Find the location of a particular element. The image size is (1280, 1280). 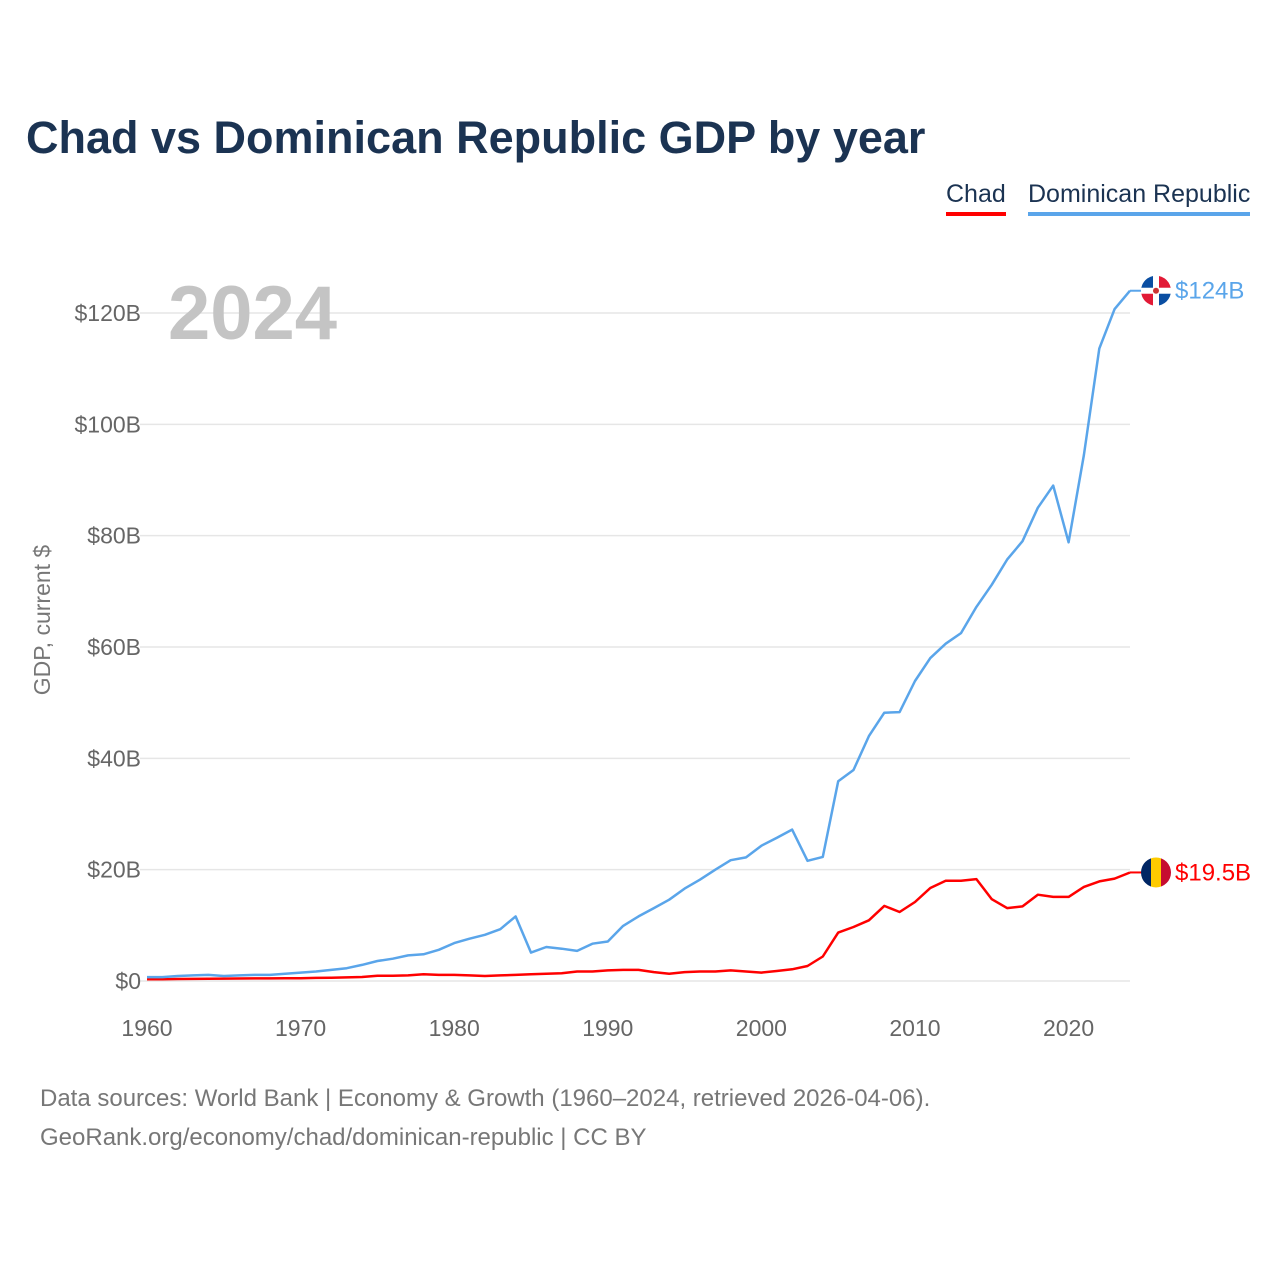

y-axis-label: GDP, current $ is located at coordinates (42, 620).